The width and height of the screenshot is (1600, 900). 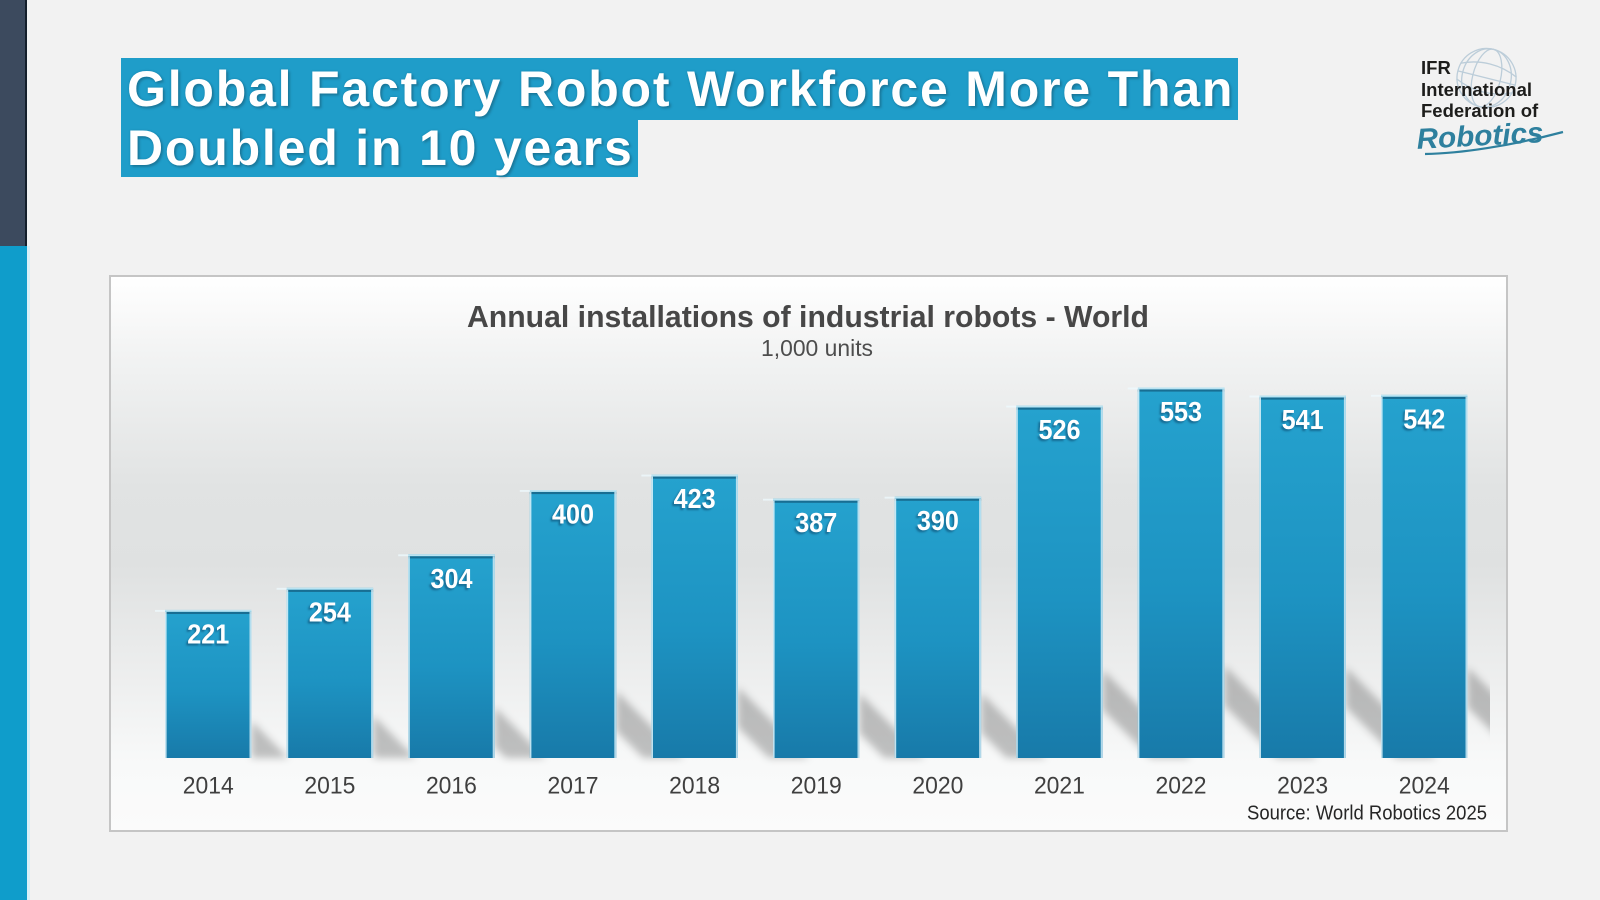 I want to click on svg-text: 2018, so click(x=694, y=786).